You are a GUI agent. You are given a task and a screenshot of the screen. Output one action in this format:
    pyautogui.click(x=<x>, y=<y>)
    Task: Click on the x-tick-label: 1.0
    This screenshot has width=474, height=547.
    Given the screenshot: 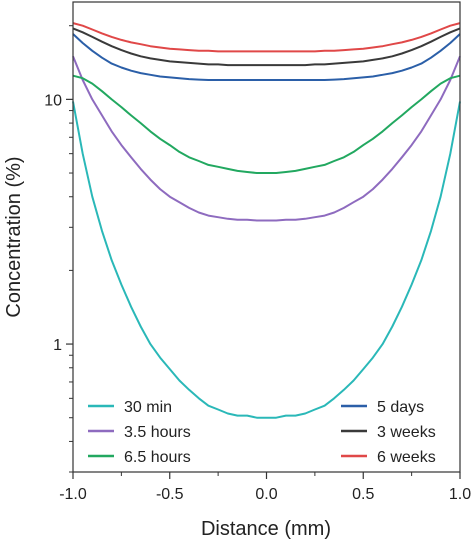 What is the action you would take?
    pyautogui.click(x=460, y=494)
    